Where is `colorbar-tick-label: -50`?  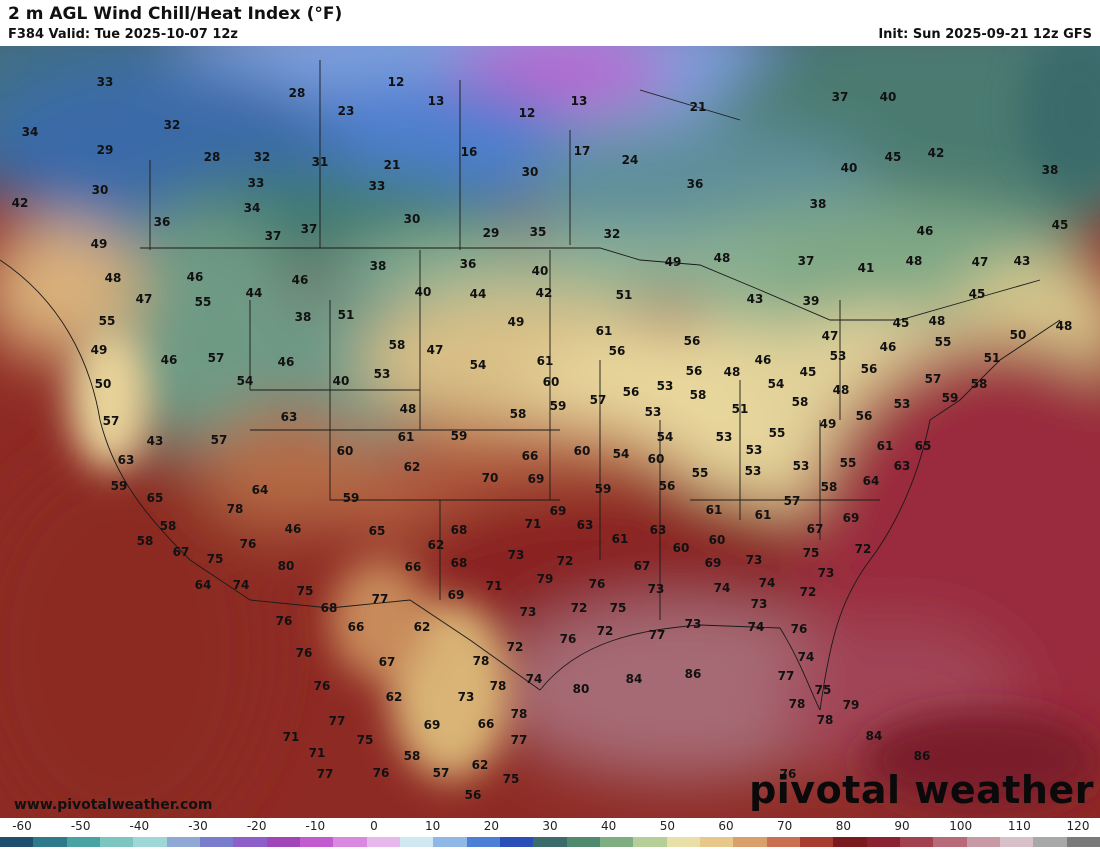 colorbar-tick-label: -50 is located at coordinates (80, 826).